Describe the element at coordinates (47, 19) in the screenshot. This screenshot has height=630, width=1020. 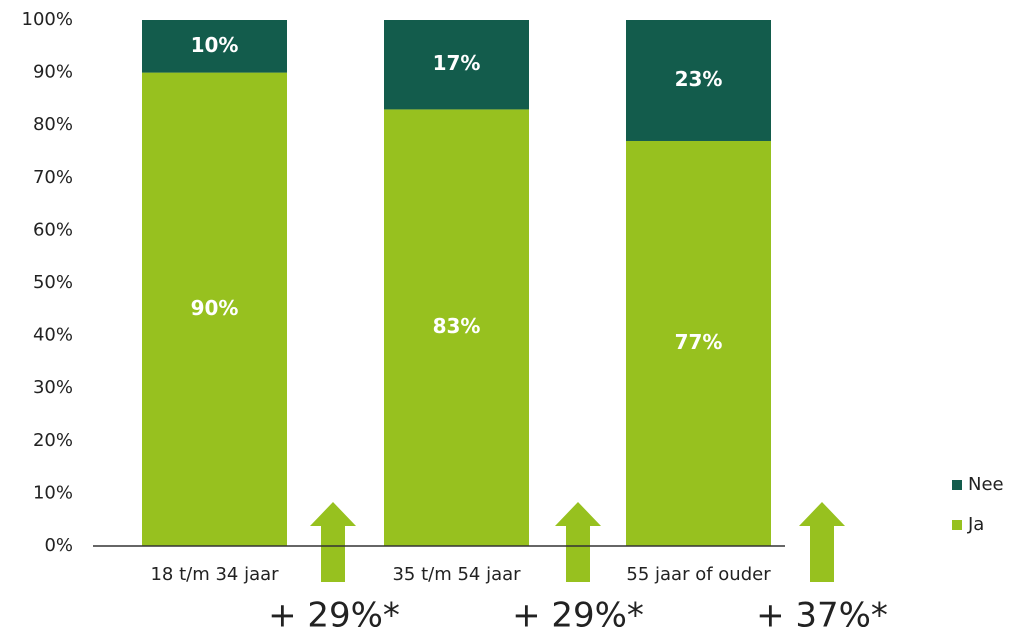
I see `y-tick-label: 100%` at that location.